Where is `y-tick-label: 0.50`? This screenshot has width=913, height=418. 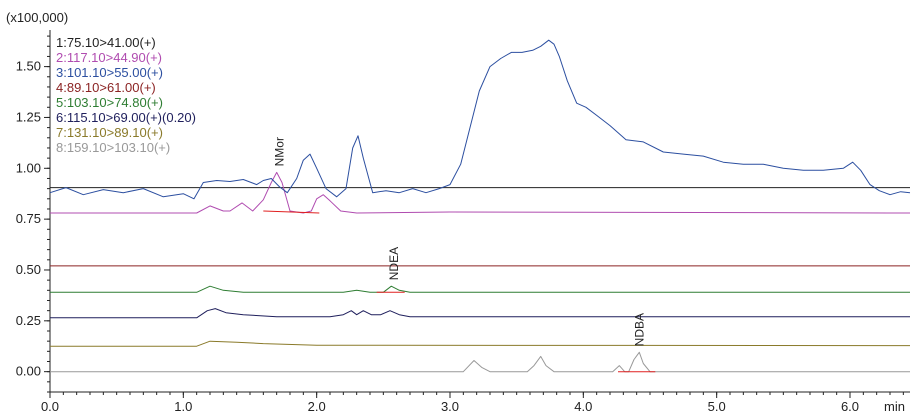 y-tick-label: 0.50 is located at coordinates (28, 269).